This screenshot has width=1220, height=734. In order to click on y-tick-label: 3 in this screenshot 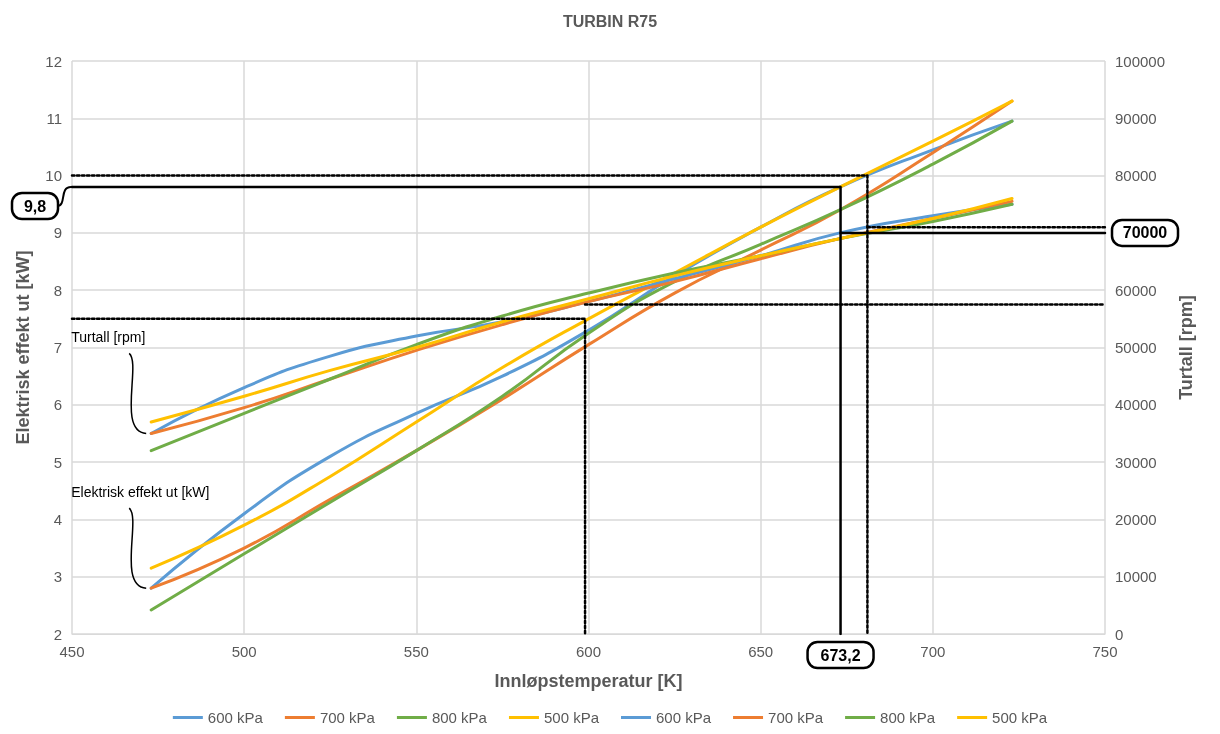, I will do `click(57, 577)`.